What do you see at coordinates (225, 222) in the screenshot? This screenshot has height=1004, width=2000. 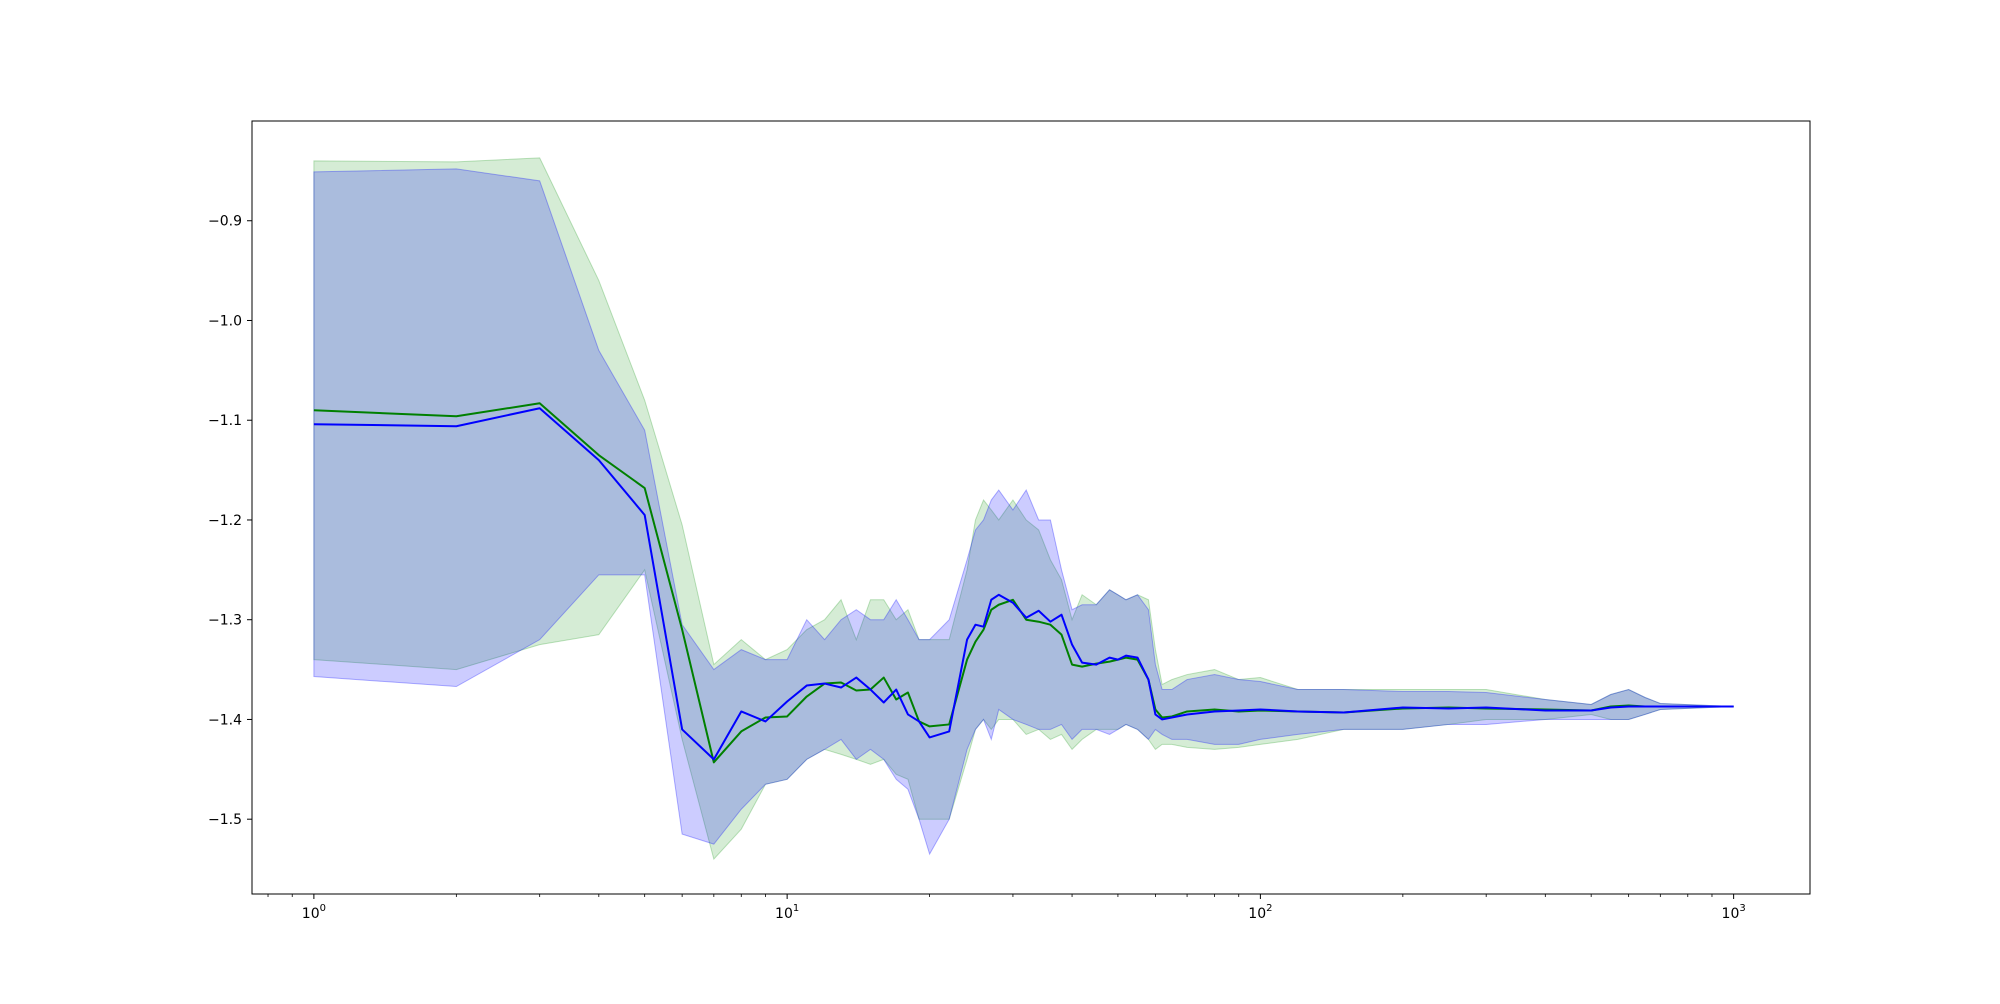 I see `y-tick-label-0: −0.9` at bounding box center [225, 222].